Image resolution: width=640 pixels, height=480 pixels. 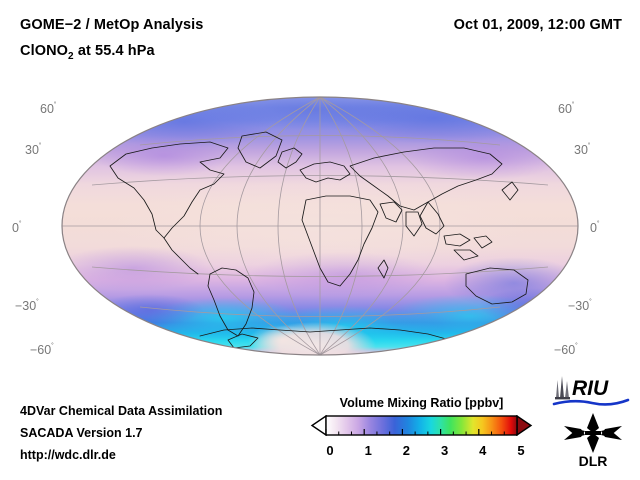 What do you see at coordinates (114, 51) in the screenshot?
I see `pressure-level: at 55.4 hPa` at bounding box center [114, 51].